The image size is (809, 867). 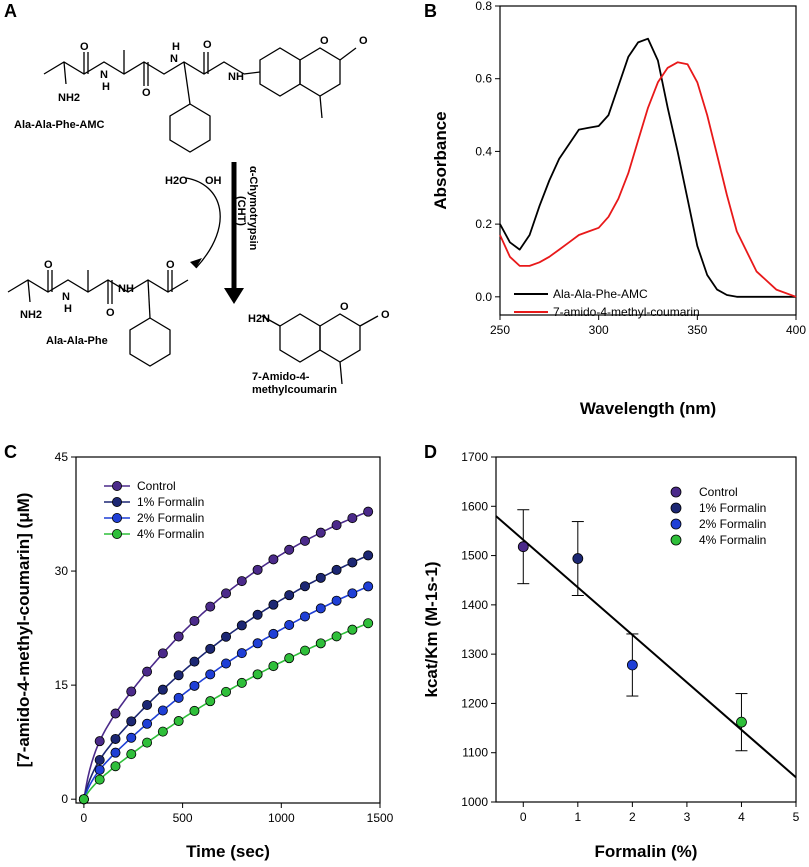 What do you see at coordinates (599, 330) in the screenshot?
I see `x-tick-label: 300` at bounding box center [599, 330].